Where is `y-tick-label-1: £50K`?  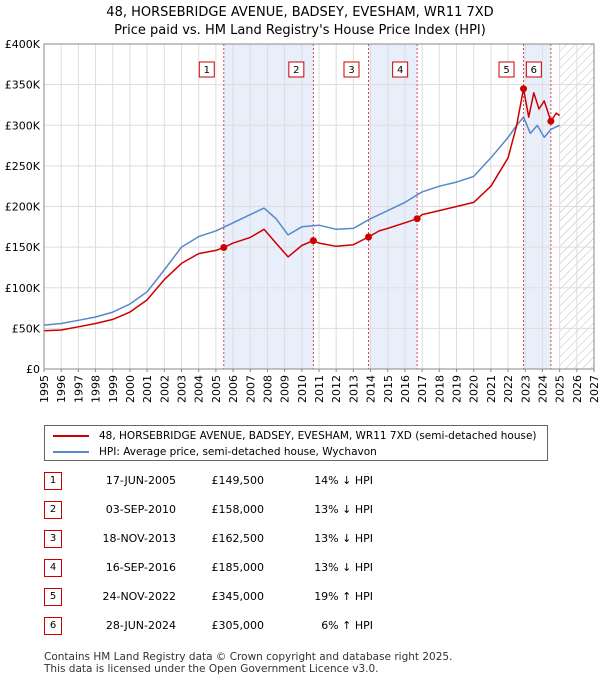
y-tick-label-1: £50K is located at coordinates (26, 328).